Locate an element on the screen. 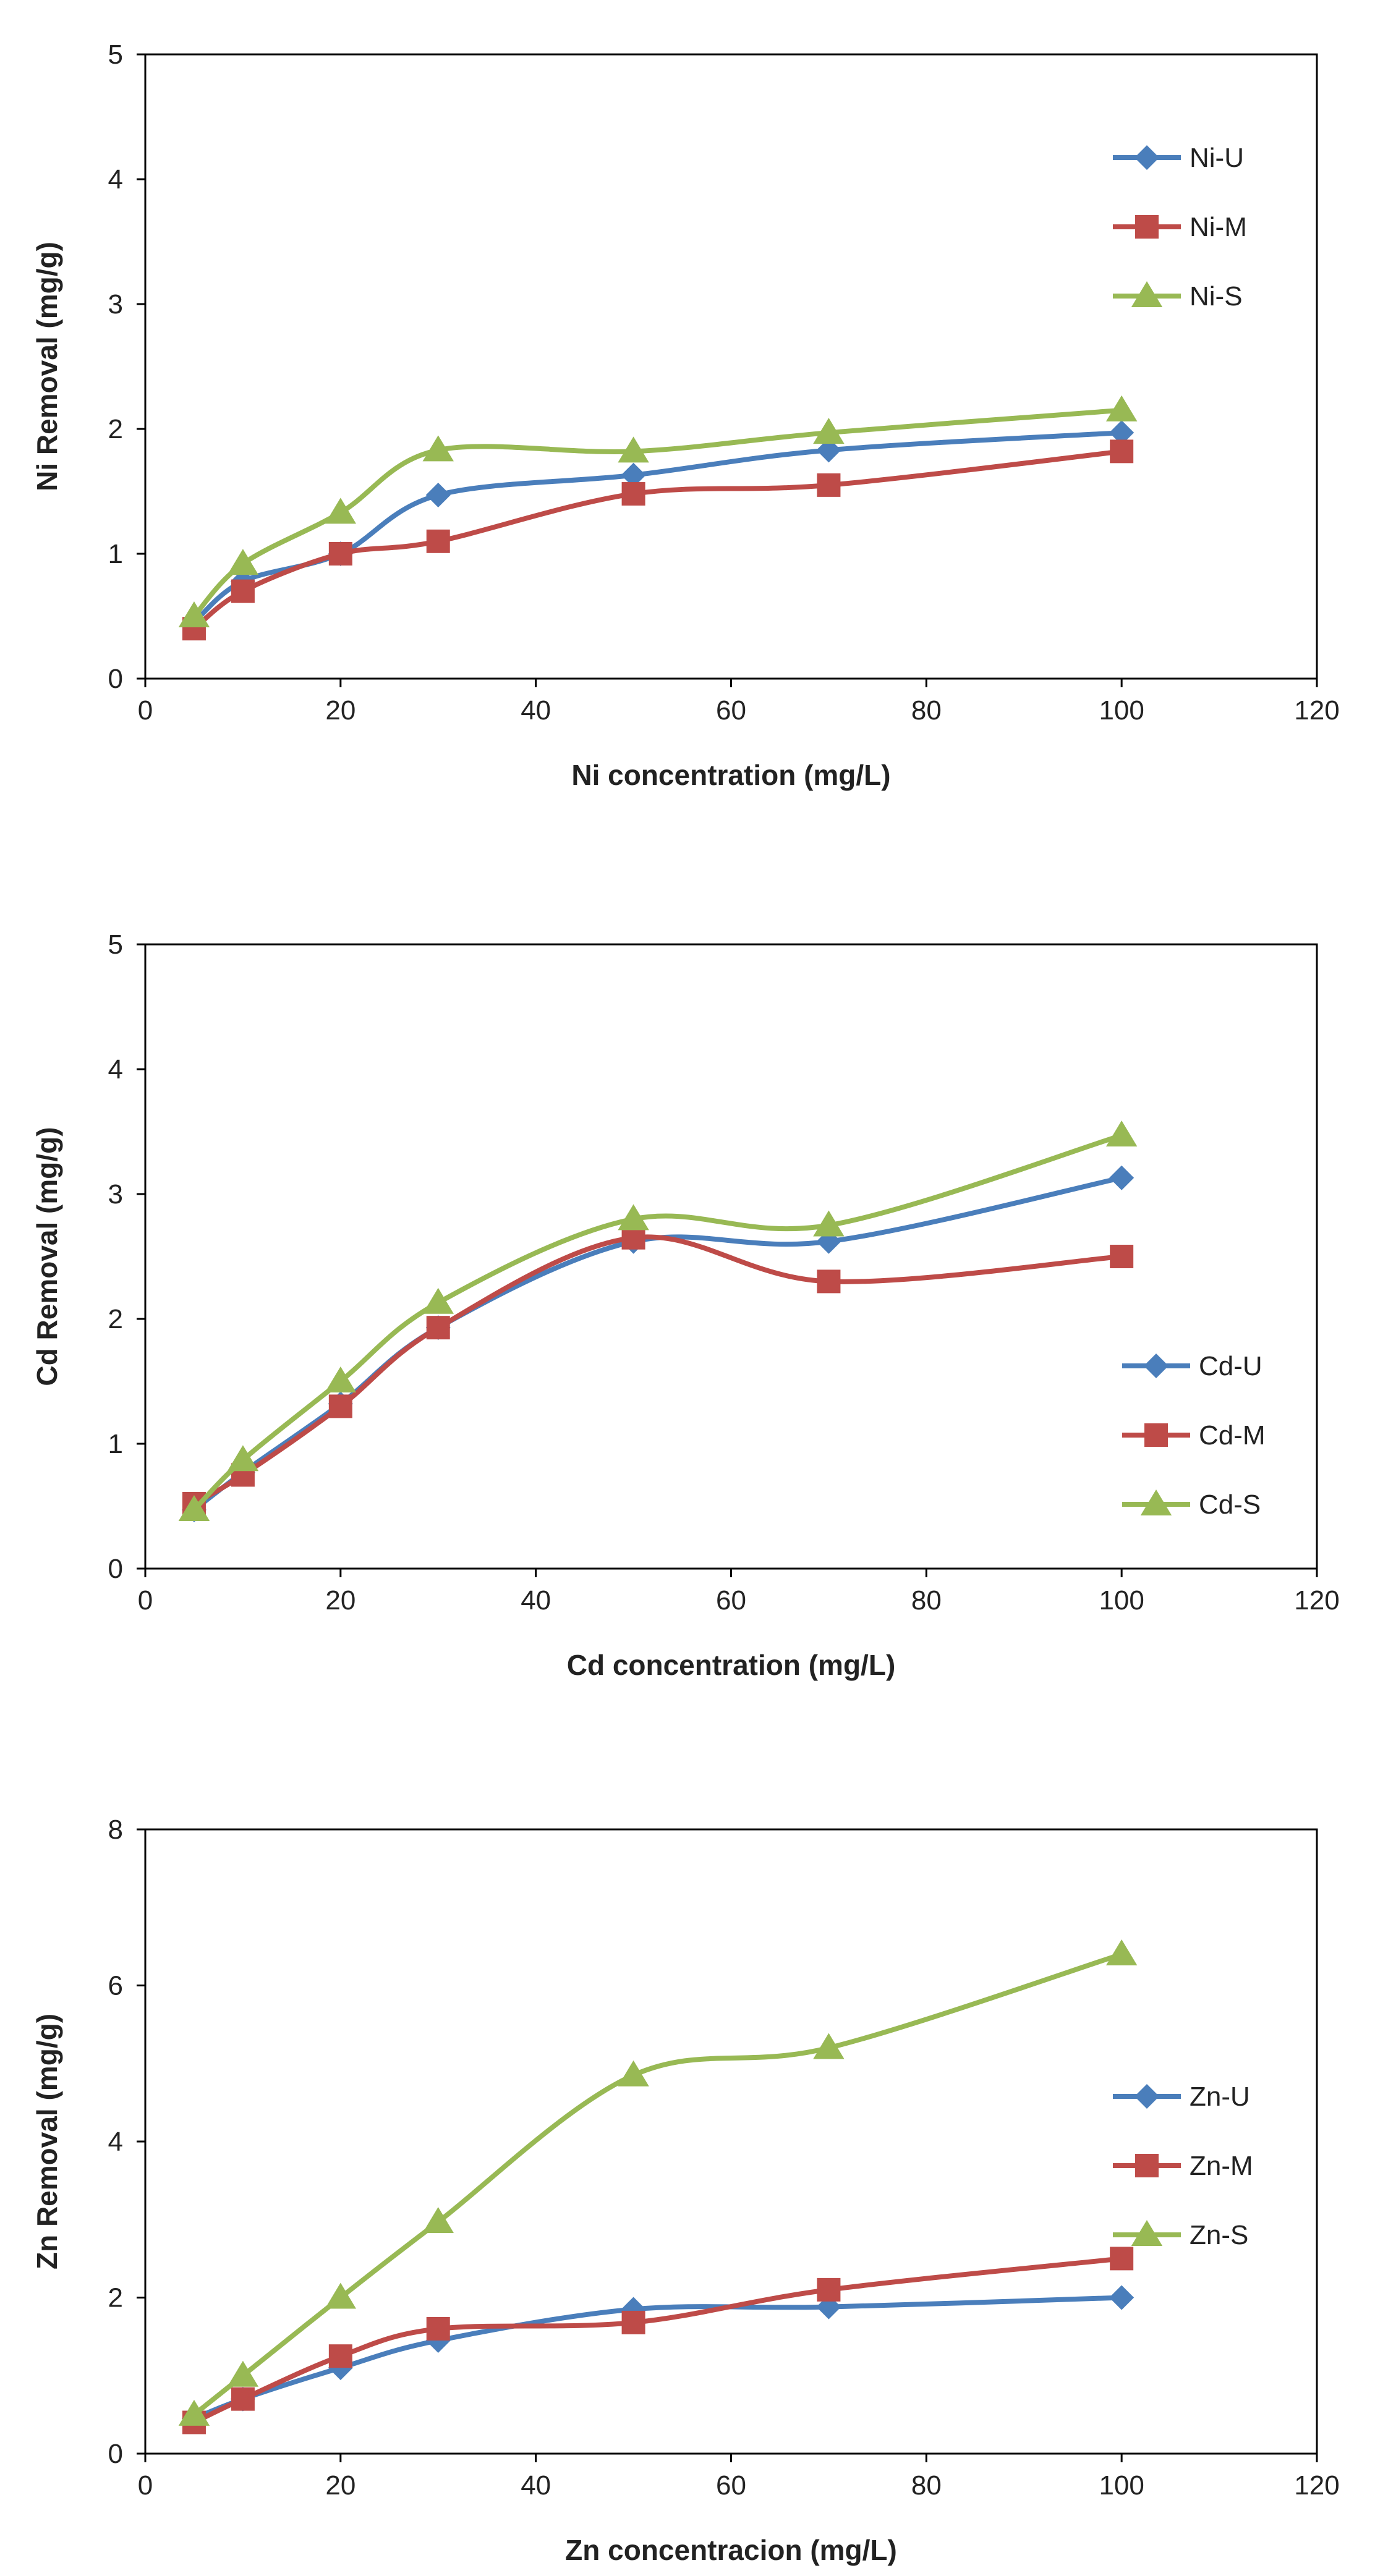 This screenshot has width=1375, height=2576. legend-label: Ni-U is located at coordinates (1217, 158).